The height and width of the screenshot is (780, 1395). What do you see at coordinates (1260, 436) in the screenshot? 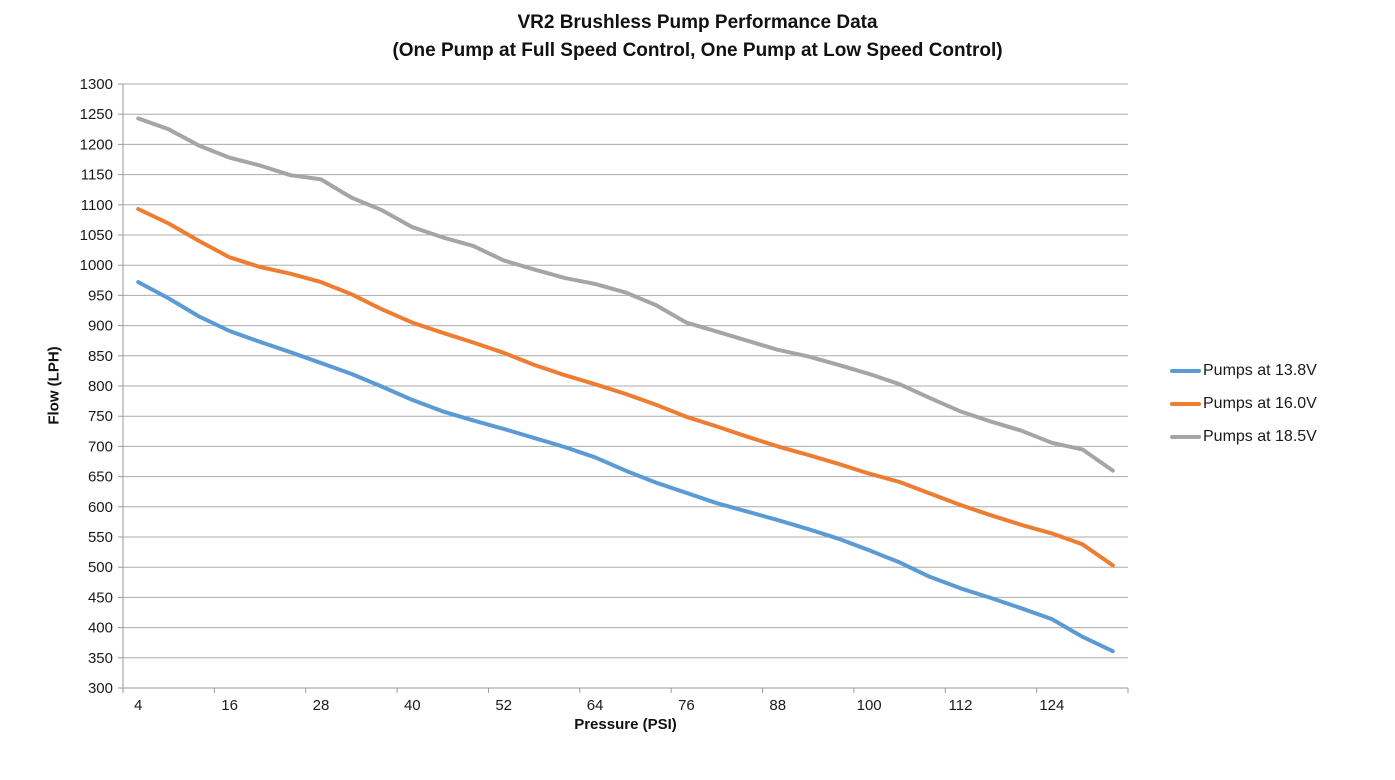
I see `legend-label: Pumps at 18.5V` at bounding box center [1260, 436].